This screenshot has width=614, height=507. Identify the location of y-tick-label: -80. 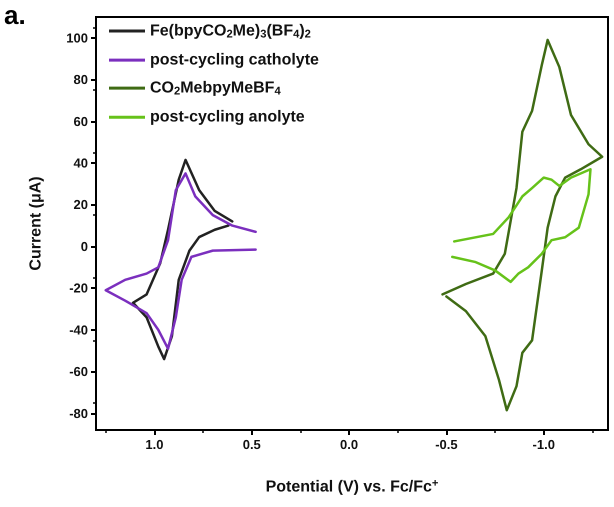
(78, 413).